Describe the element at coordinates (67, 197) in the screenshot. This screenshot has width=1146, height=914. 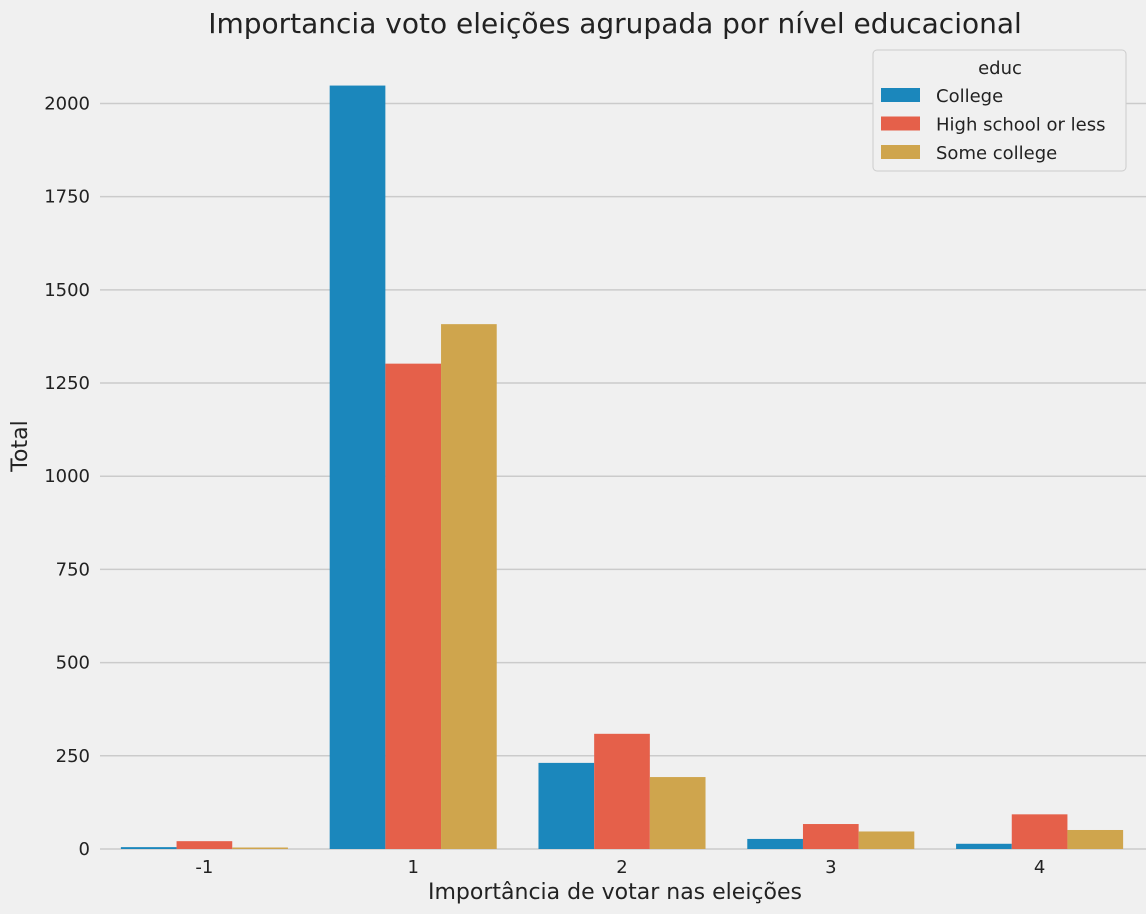
I see `y-tick-label: 1750` at that location.